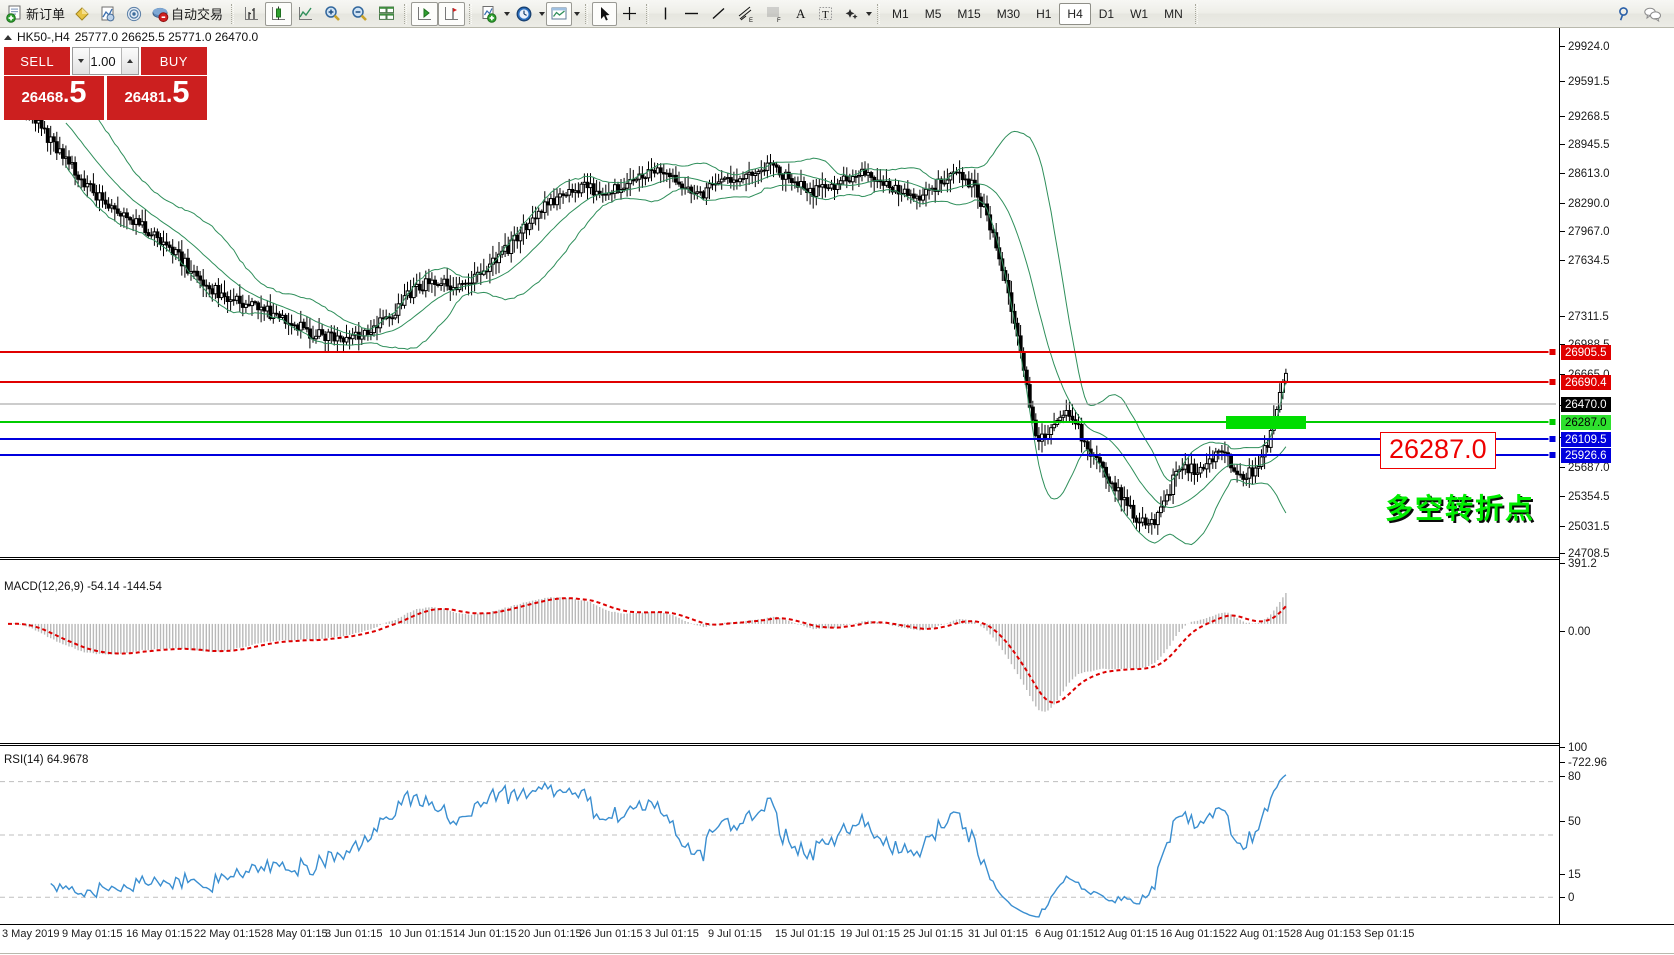  Describe the element at coordinates (550, 934) in the screenshot. I see `time-tick-8: 20 Jun 01:15` at that location.